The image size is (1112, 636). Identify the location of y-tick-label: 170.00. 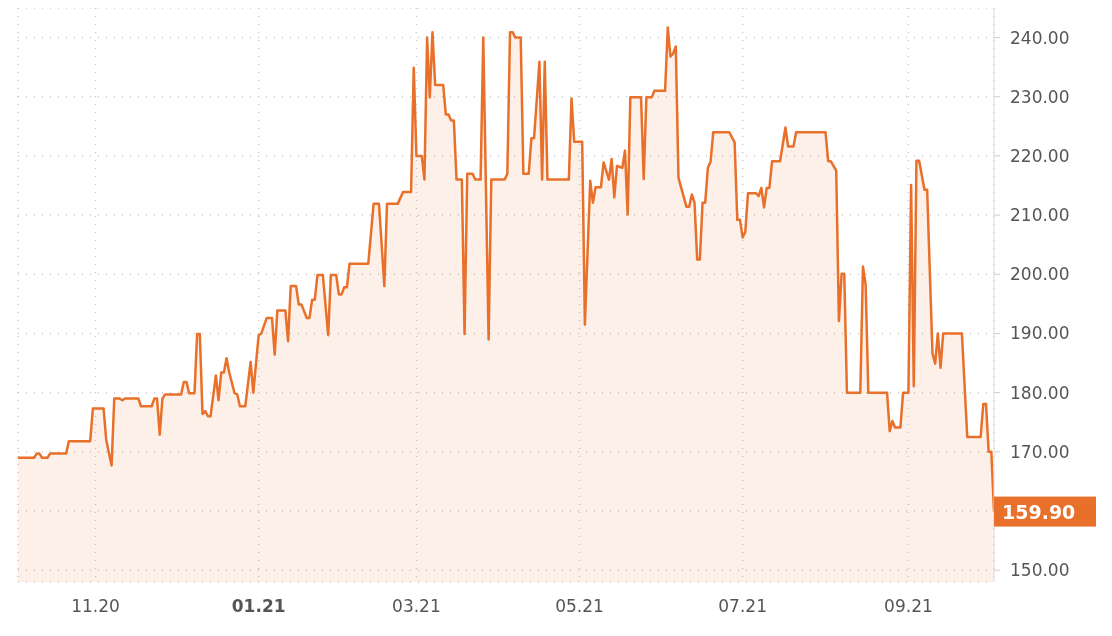
(1040, 451).